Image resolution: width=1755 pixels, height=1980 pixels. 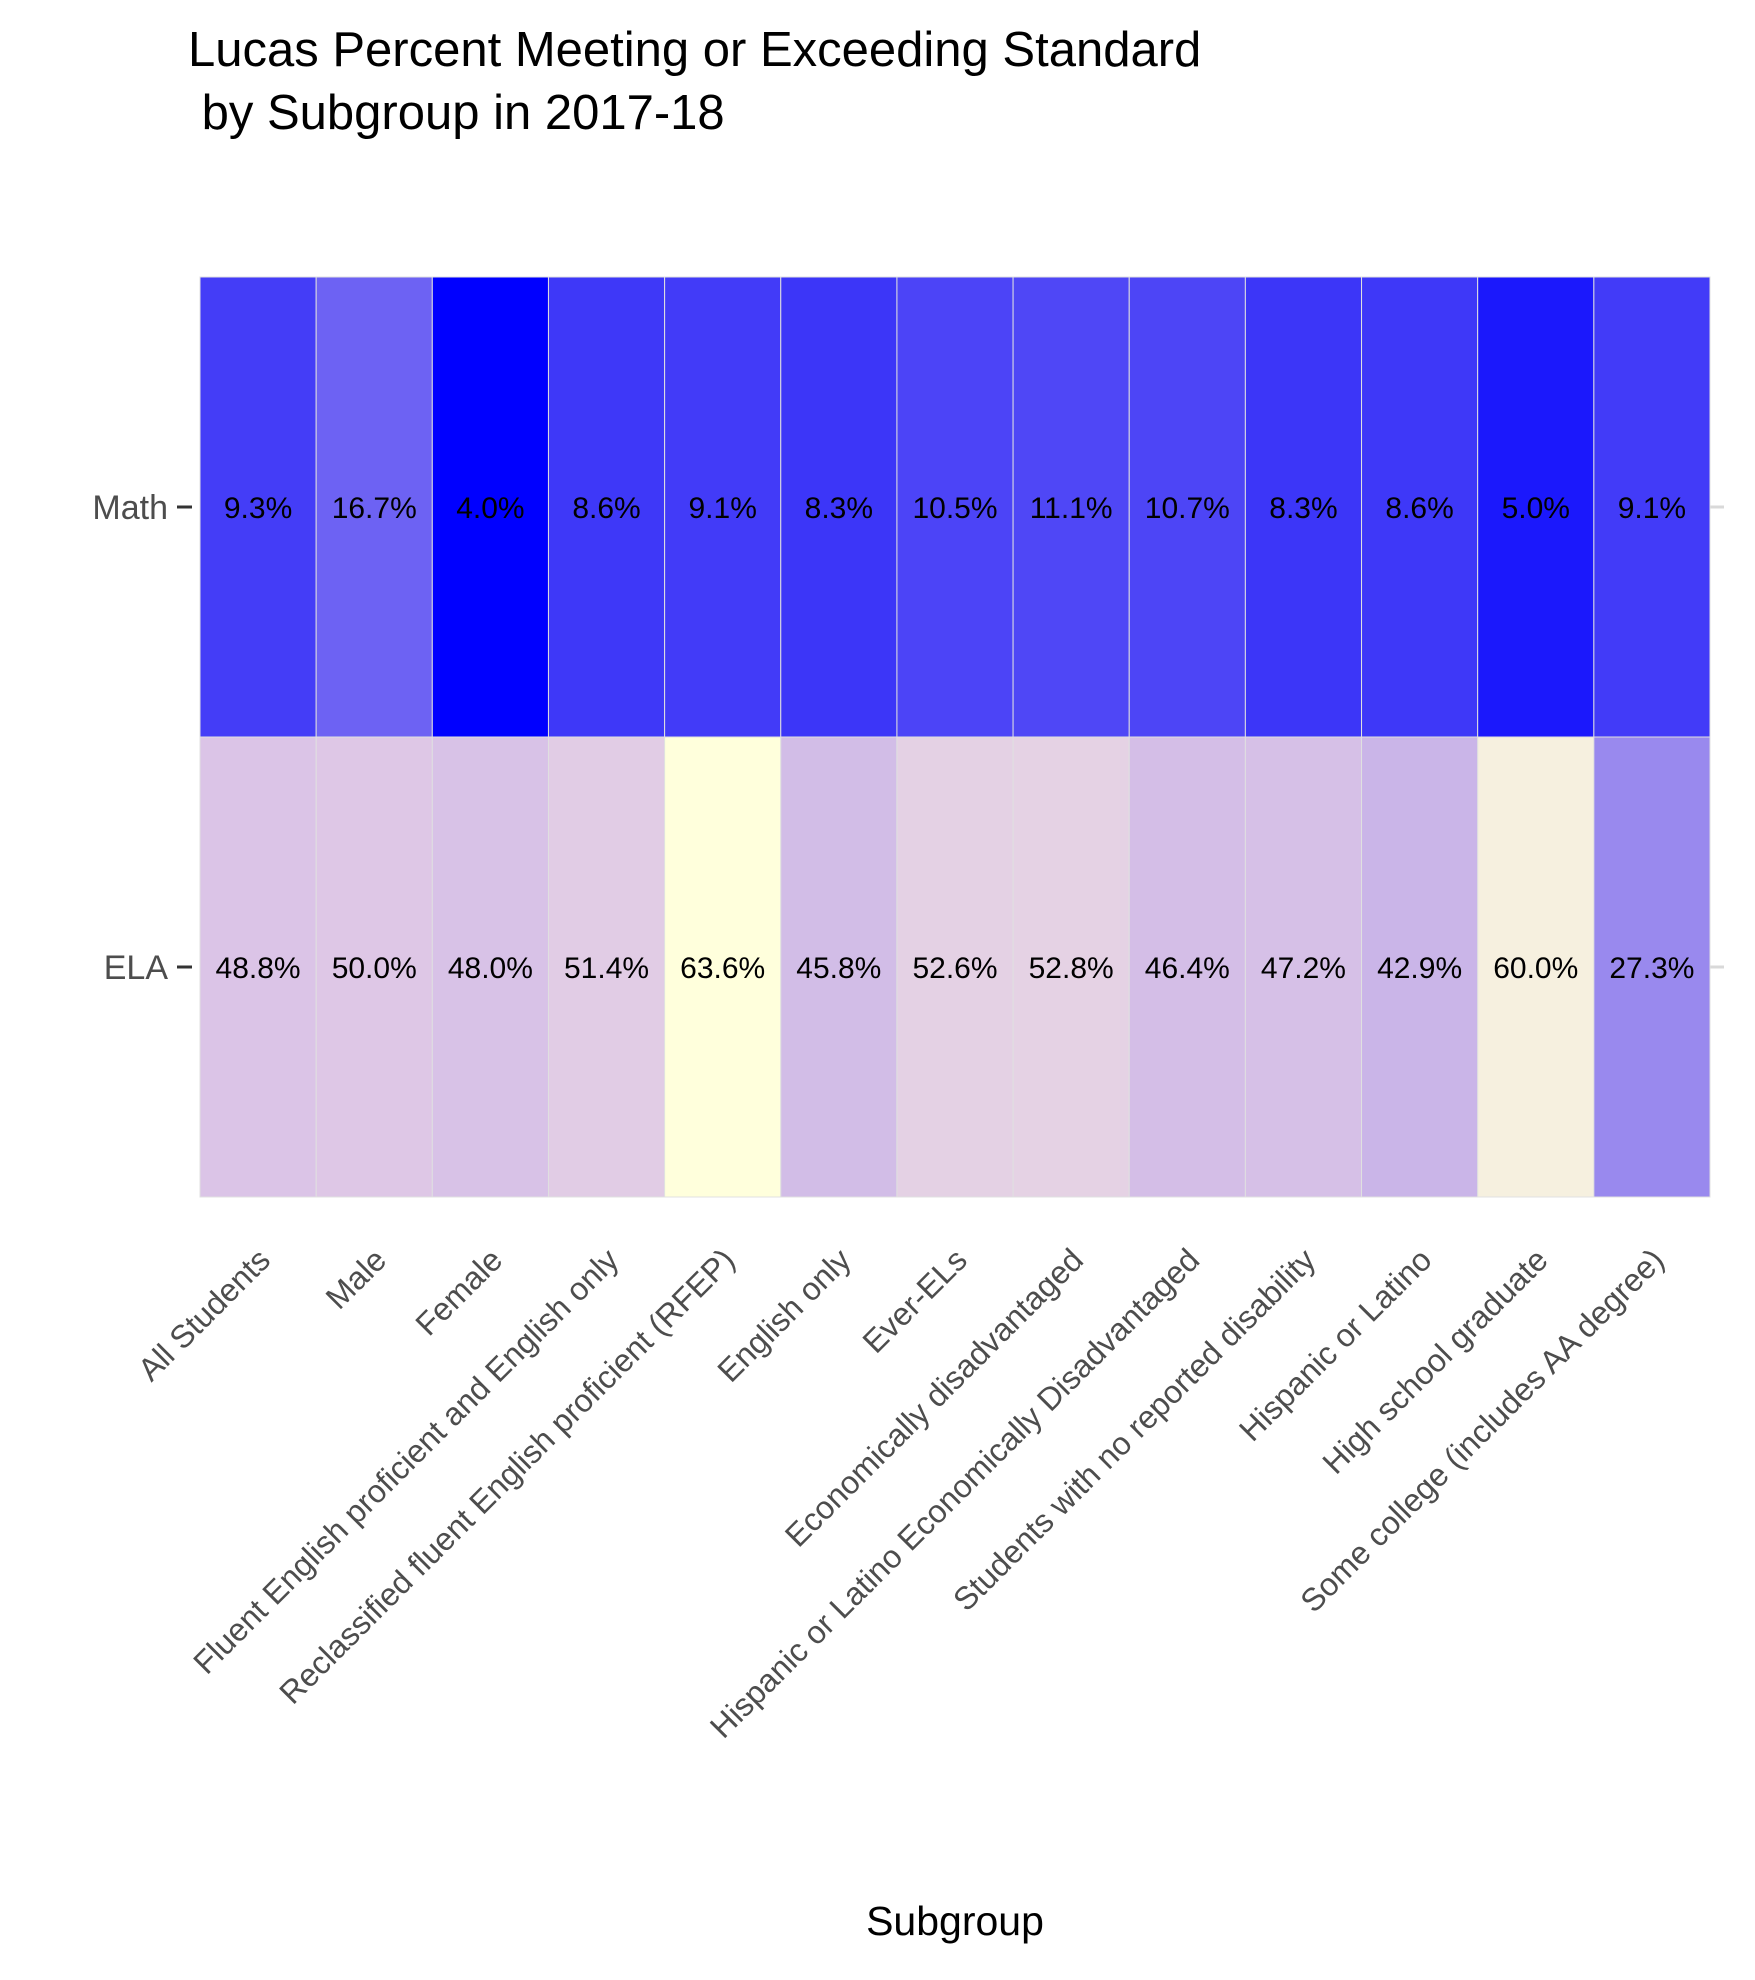 I want to click on tile-label-math-0: 9.3%, so click(x=258, y=508).